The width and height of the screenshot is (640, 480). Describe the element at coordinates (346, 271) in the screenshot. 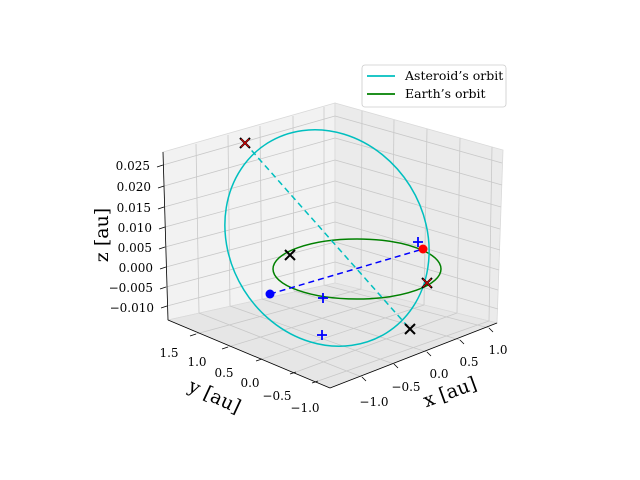

I see `earth-sun-line` at that location.